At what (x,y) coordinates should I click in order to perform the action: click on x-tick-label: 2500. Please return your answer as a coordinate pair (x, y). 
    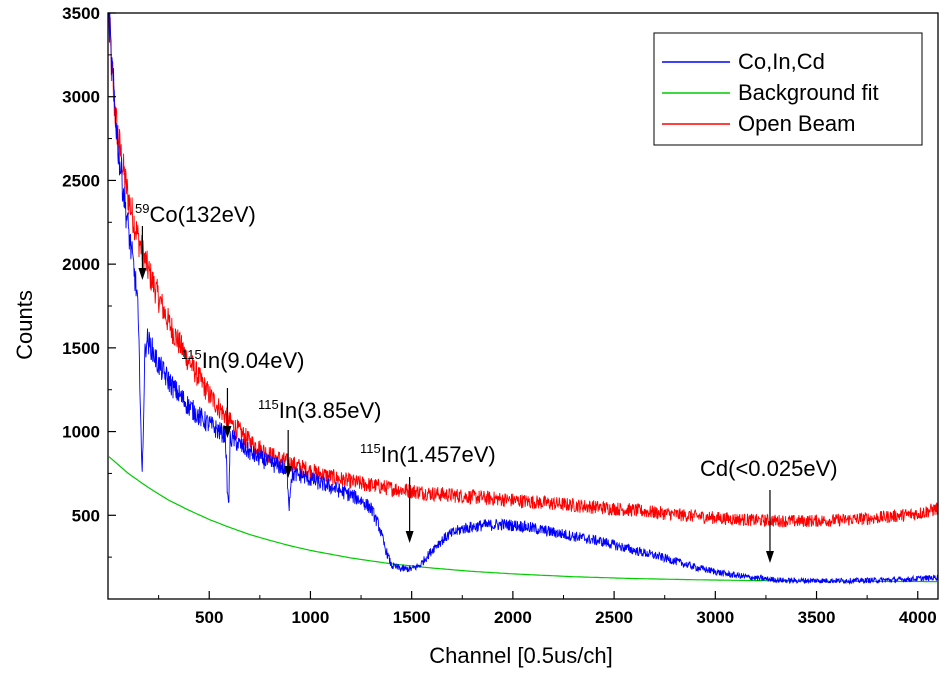
    Looking at the image, I should click on (614, 617).